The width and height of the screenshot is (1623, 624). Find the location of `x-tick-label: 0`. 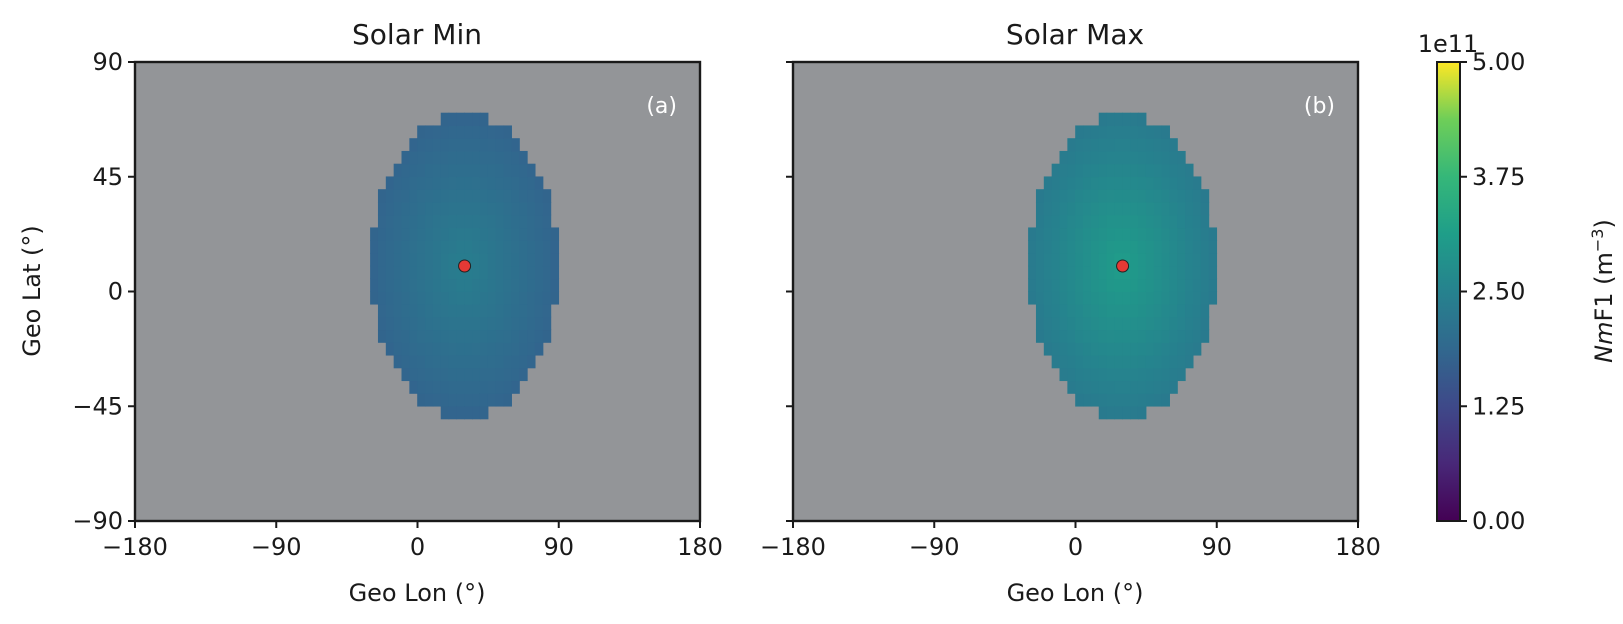

x-tick-label: 0 is located at coordinates (1075, 547).